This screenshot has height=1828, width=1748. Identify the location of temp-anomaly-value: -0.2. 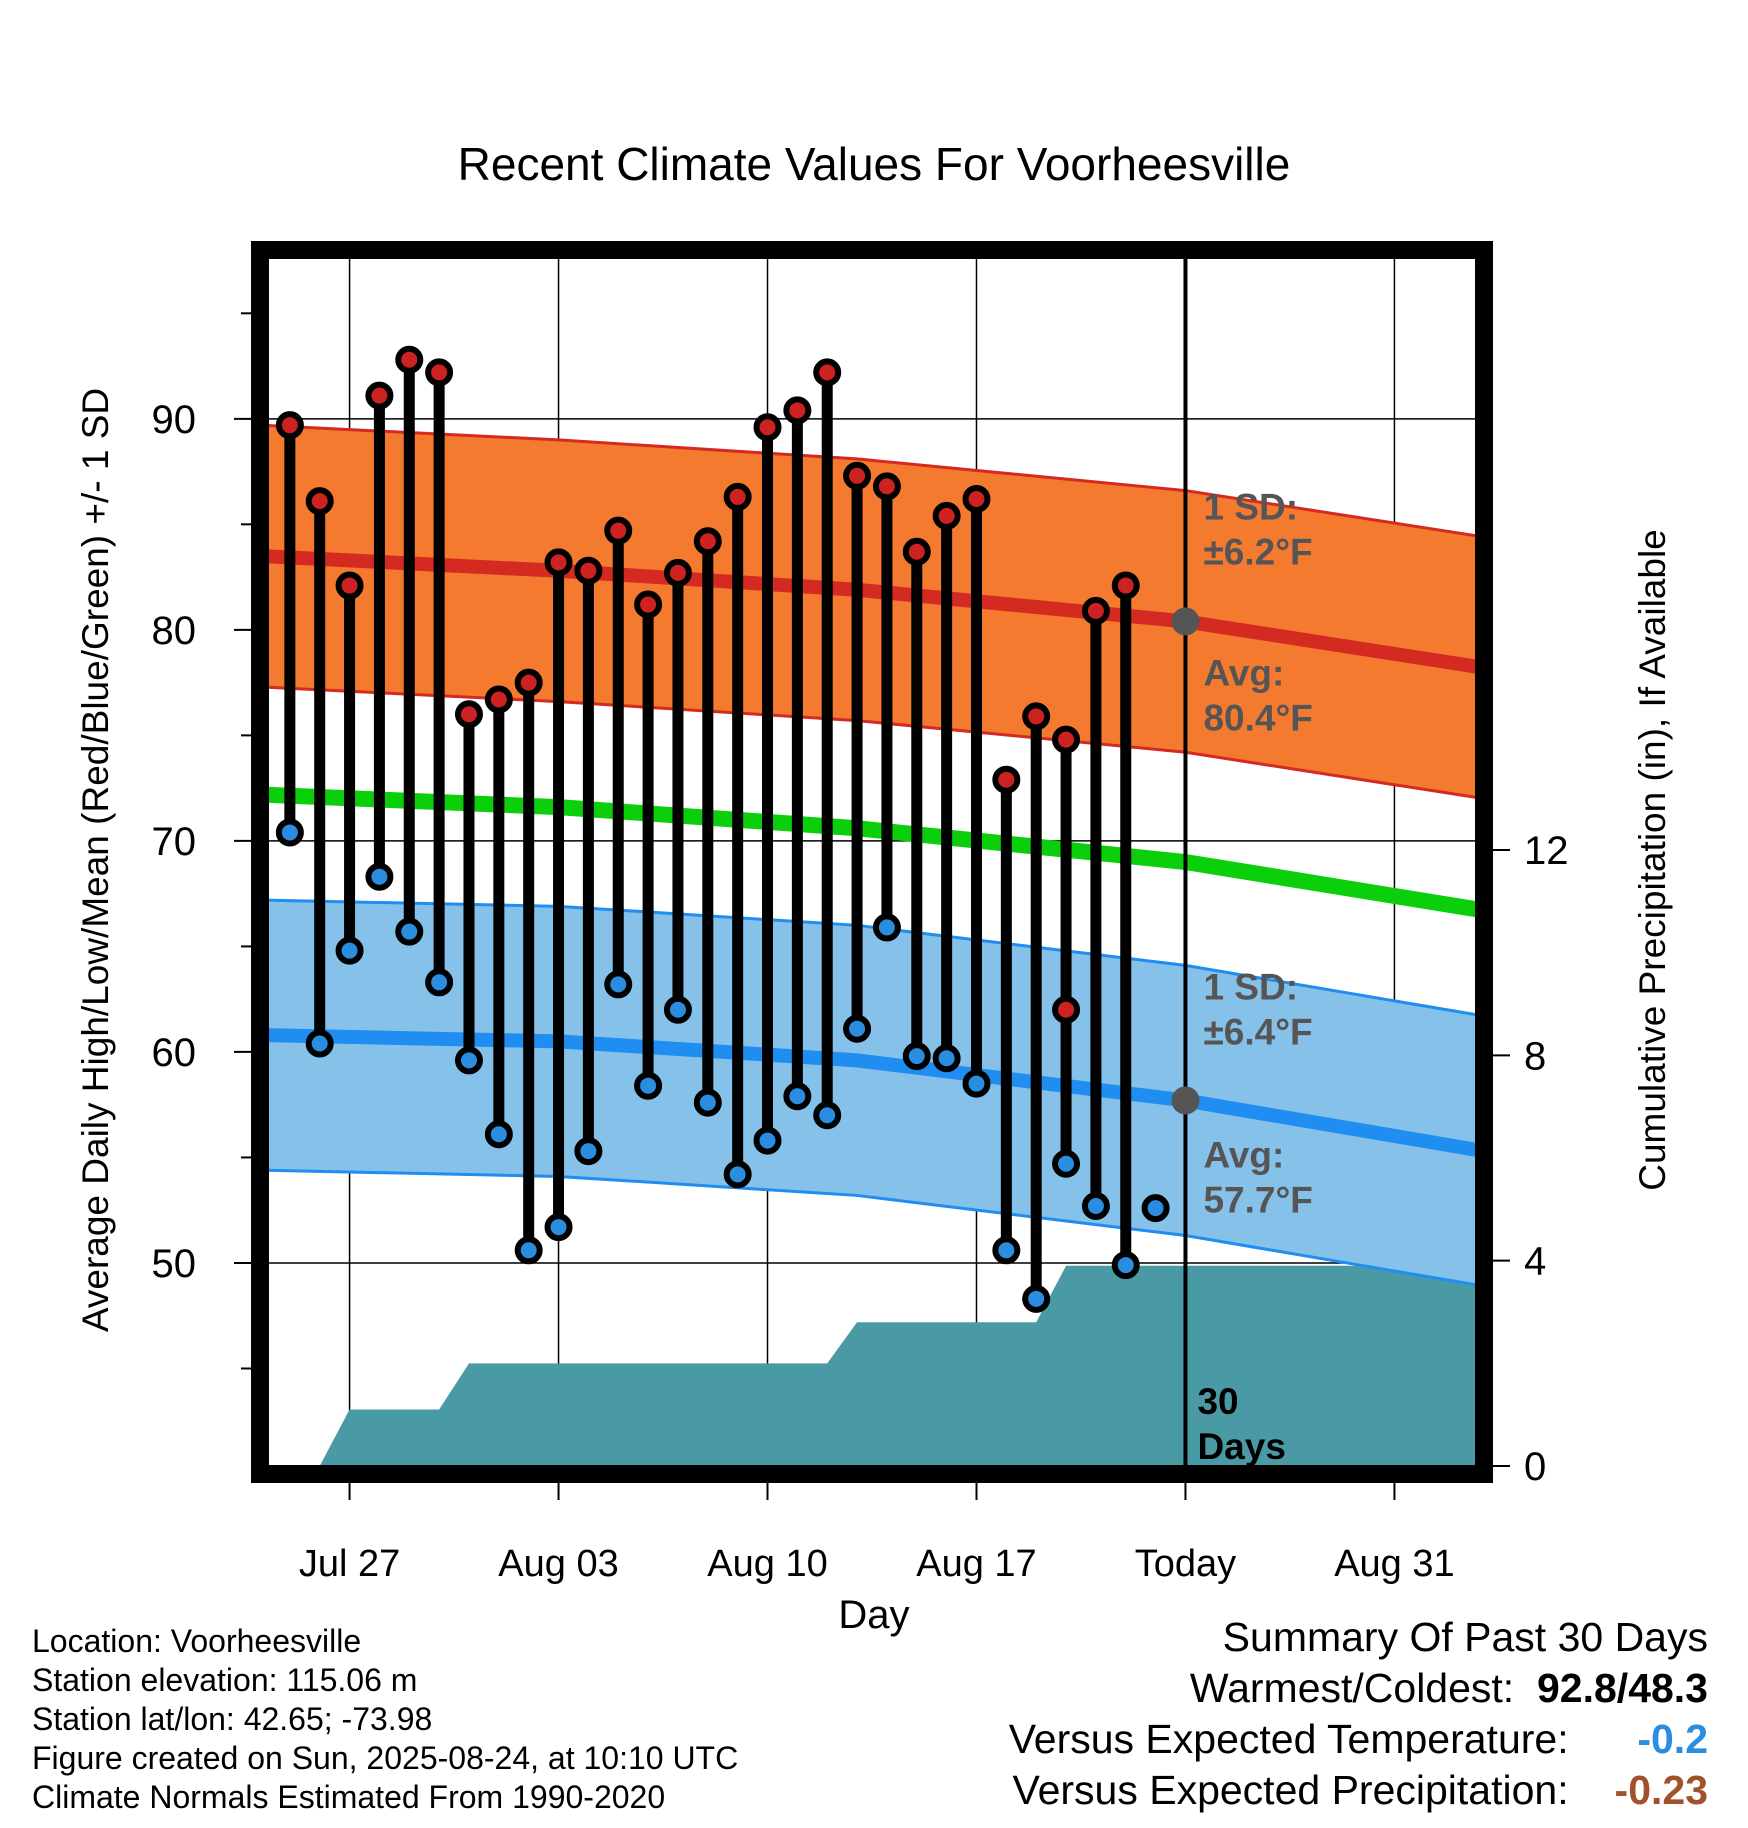
(1672, 1739).